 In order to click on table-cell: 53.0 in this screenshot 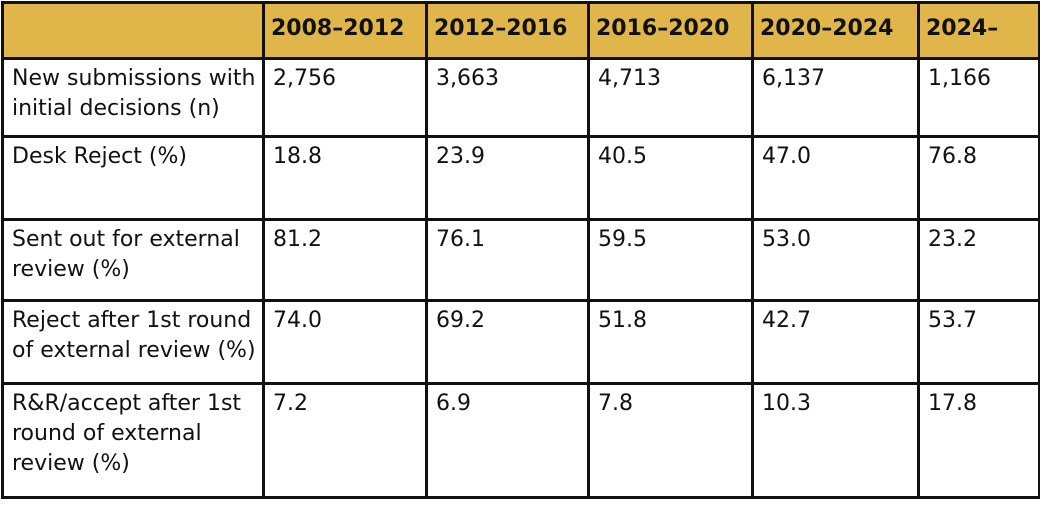, I will do `click(835, 260)`.